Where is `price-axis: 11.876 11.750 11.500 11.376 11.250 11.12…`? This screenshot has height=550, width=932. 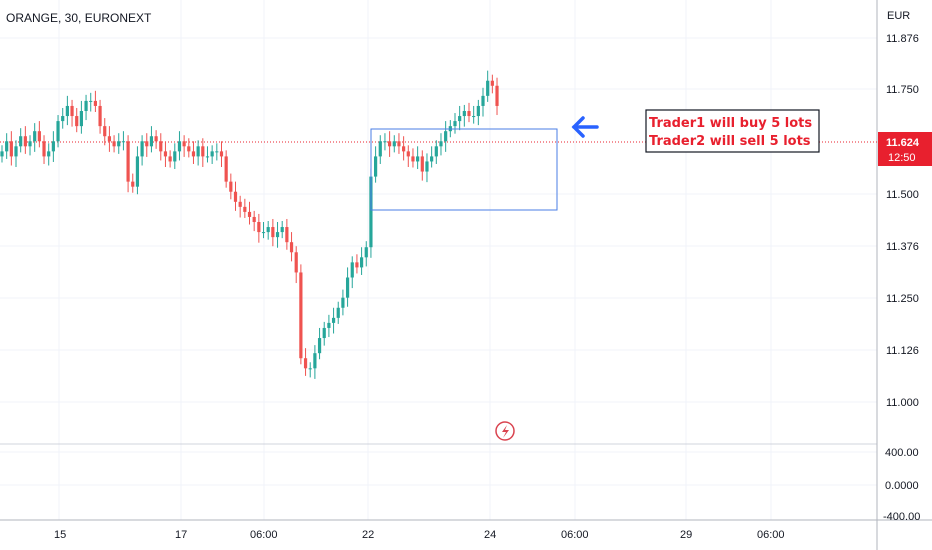 price-axis: 11.876 11.750 11.500 11.376 11.250 11.12… is located at coordinates (901, 278).